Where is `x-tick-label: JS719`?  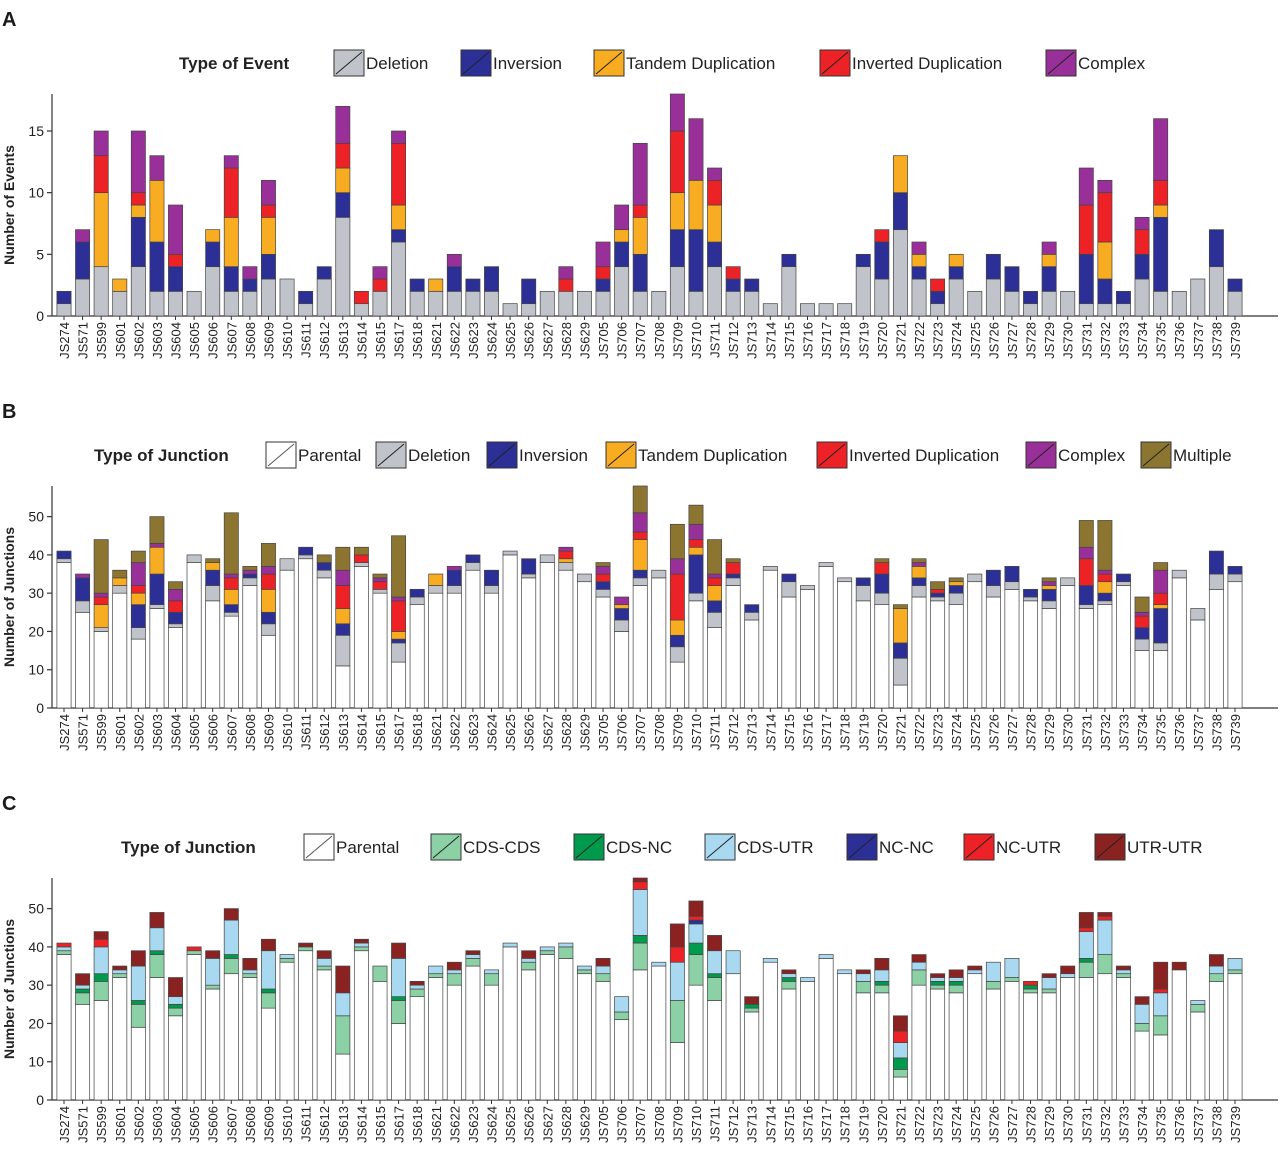 x-tick-label: JS719 is located at coordinates (863, 732).